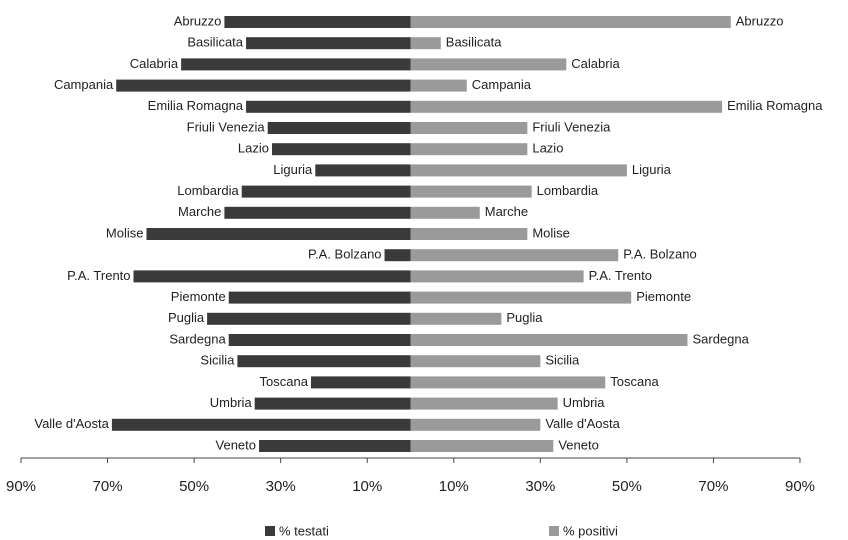  Describe the element at coordinates (304, 530) in the screenshot. I see `legend-label: % testati` at that location.